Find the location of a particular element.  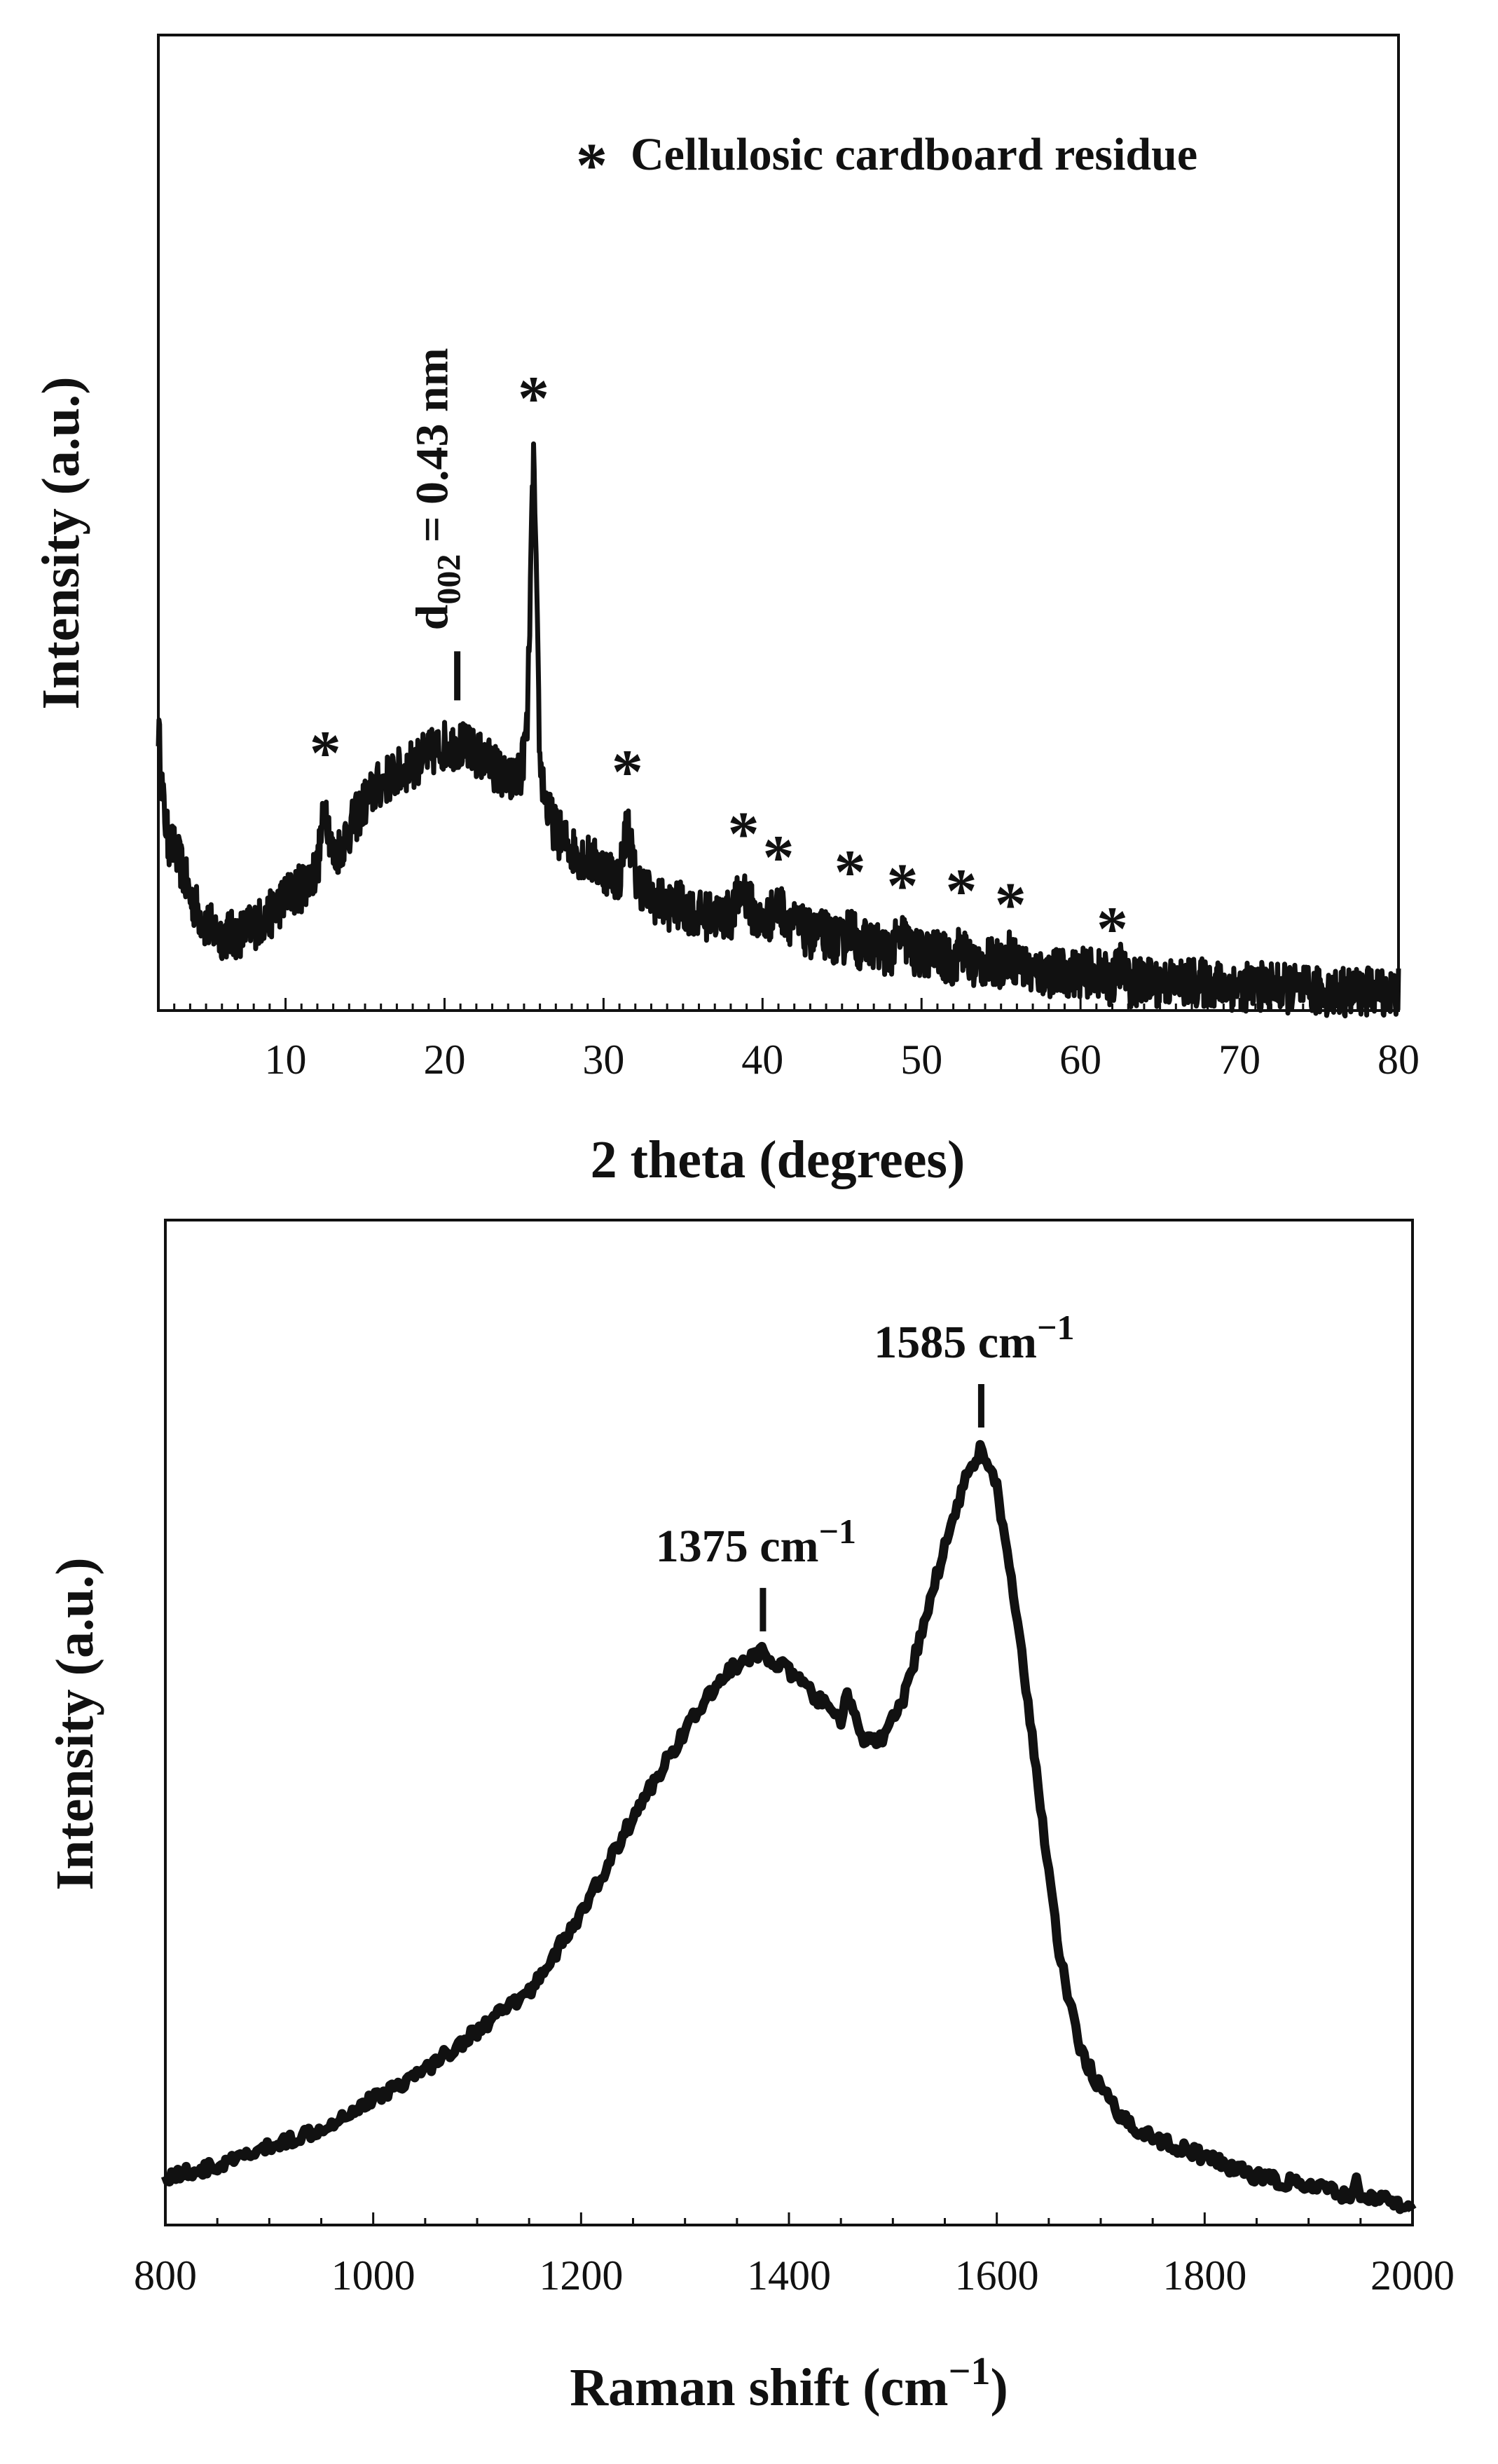

raman-x-ticks: 800 1000 1200 1400 1600 1800 2000 is located at coordinates (794, 2255).